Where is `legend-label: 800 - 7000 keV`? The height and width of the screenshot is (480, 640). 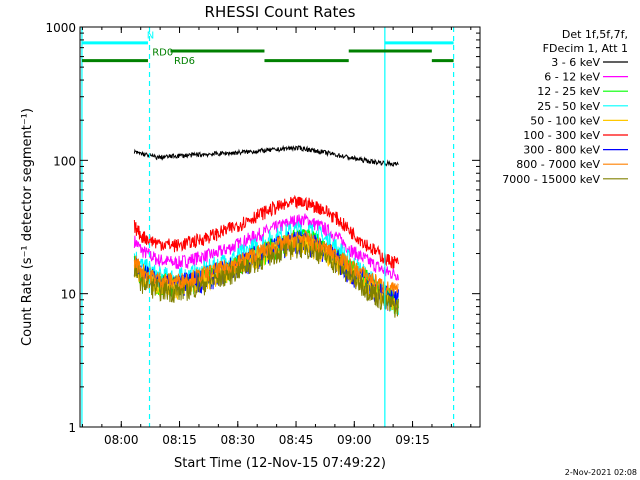
legend-label: 800 - 7000 keV is located at coordinates (558, 164).